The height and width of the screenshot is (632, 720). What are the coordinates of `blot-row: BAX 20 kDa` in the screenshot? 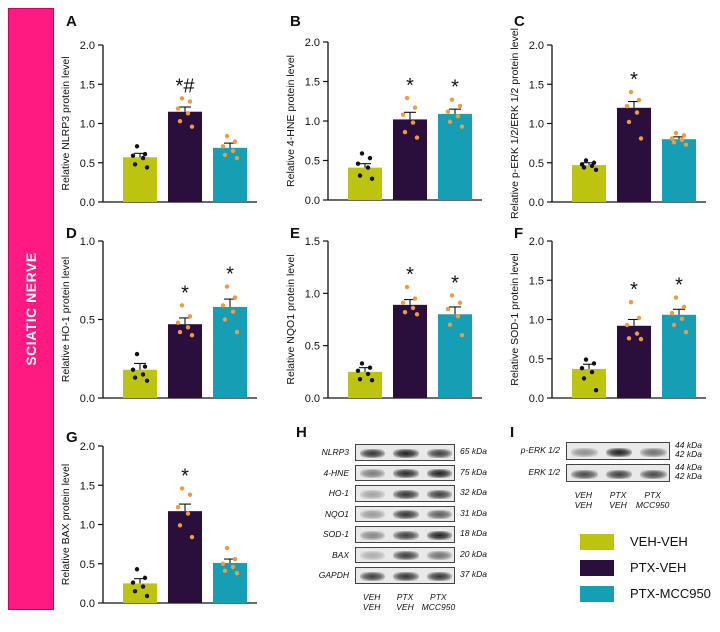 It's located at (410, 555).